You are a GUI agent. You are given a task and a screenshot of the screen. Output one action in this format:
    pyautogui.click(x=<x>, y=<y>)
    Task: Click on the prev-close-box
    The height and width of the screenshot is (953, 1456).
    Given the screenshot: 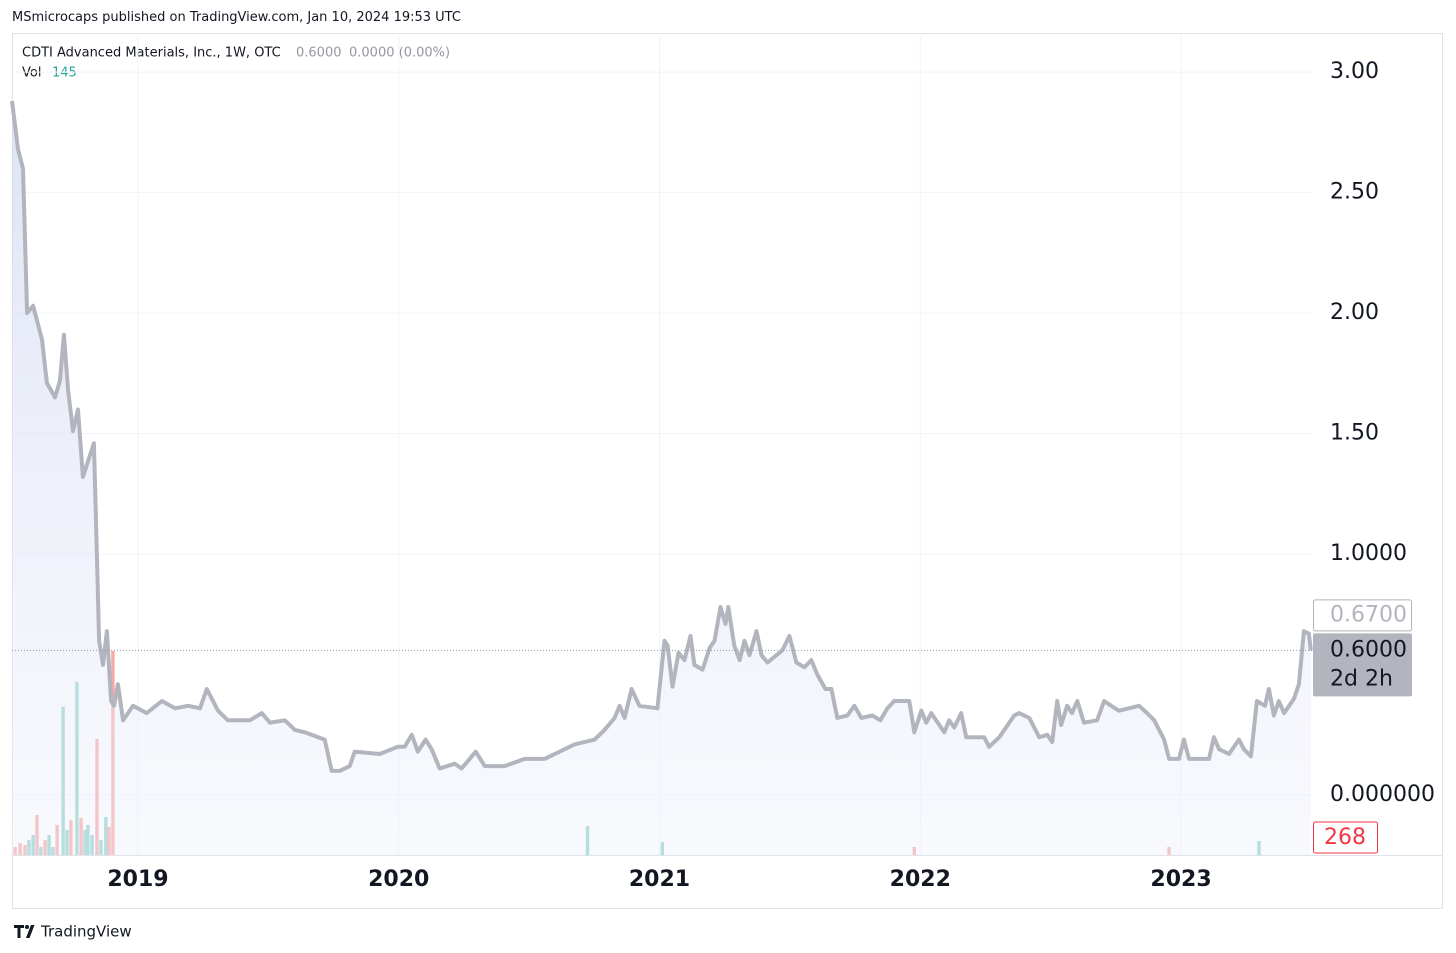 What is the action you would take?
    pyautogui.click(x=1362, y=615)
    